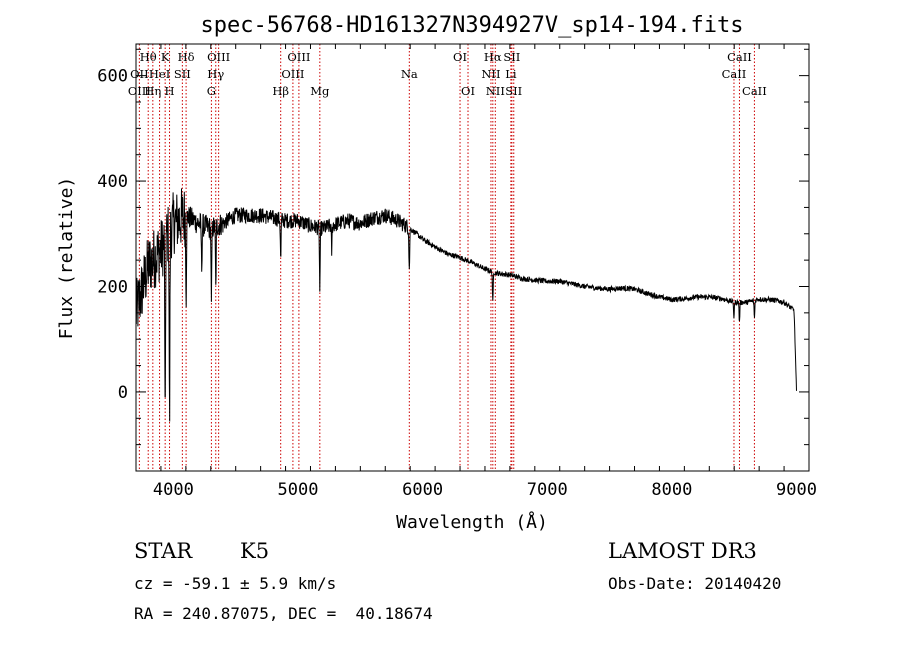 The image size is (900, 649). What do you see at coordinates (148, 57) in the screenshot?
I see `spectral-line-label: Hθ` at bounding box center [148, 57].